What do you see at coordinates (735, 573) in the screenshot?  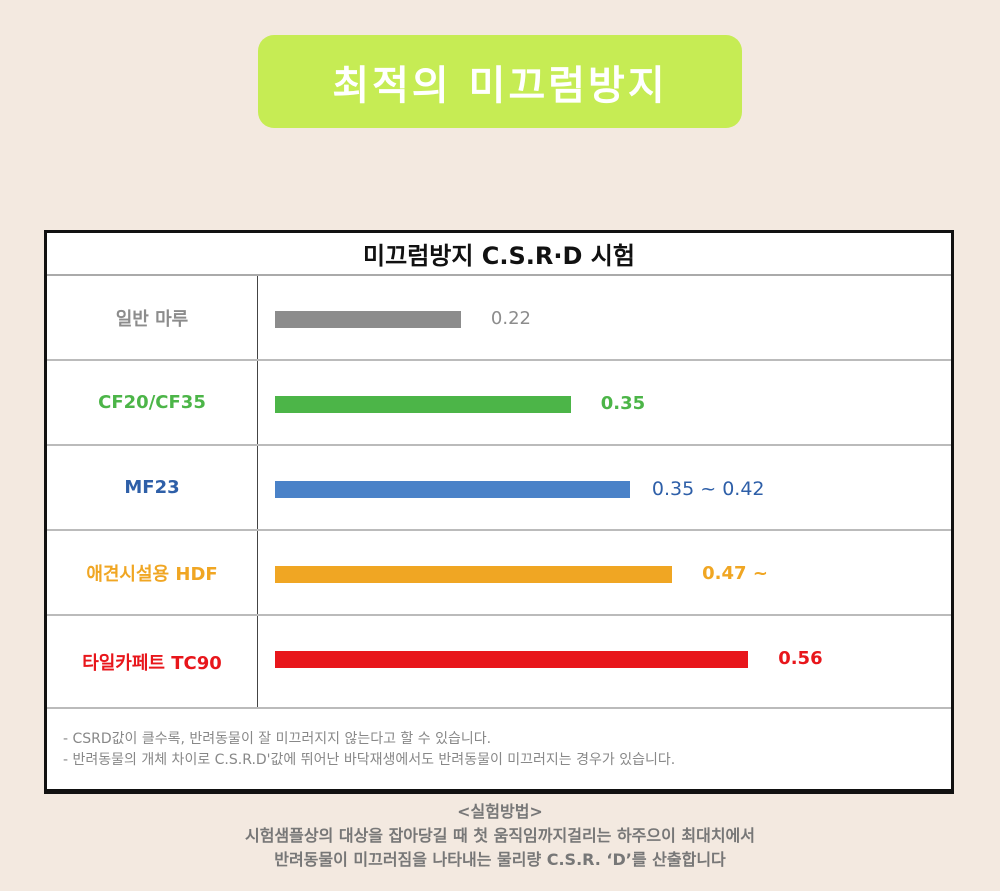 I see `data-label: 0.47 ~` at bounding box center [735, 573].